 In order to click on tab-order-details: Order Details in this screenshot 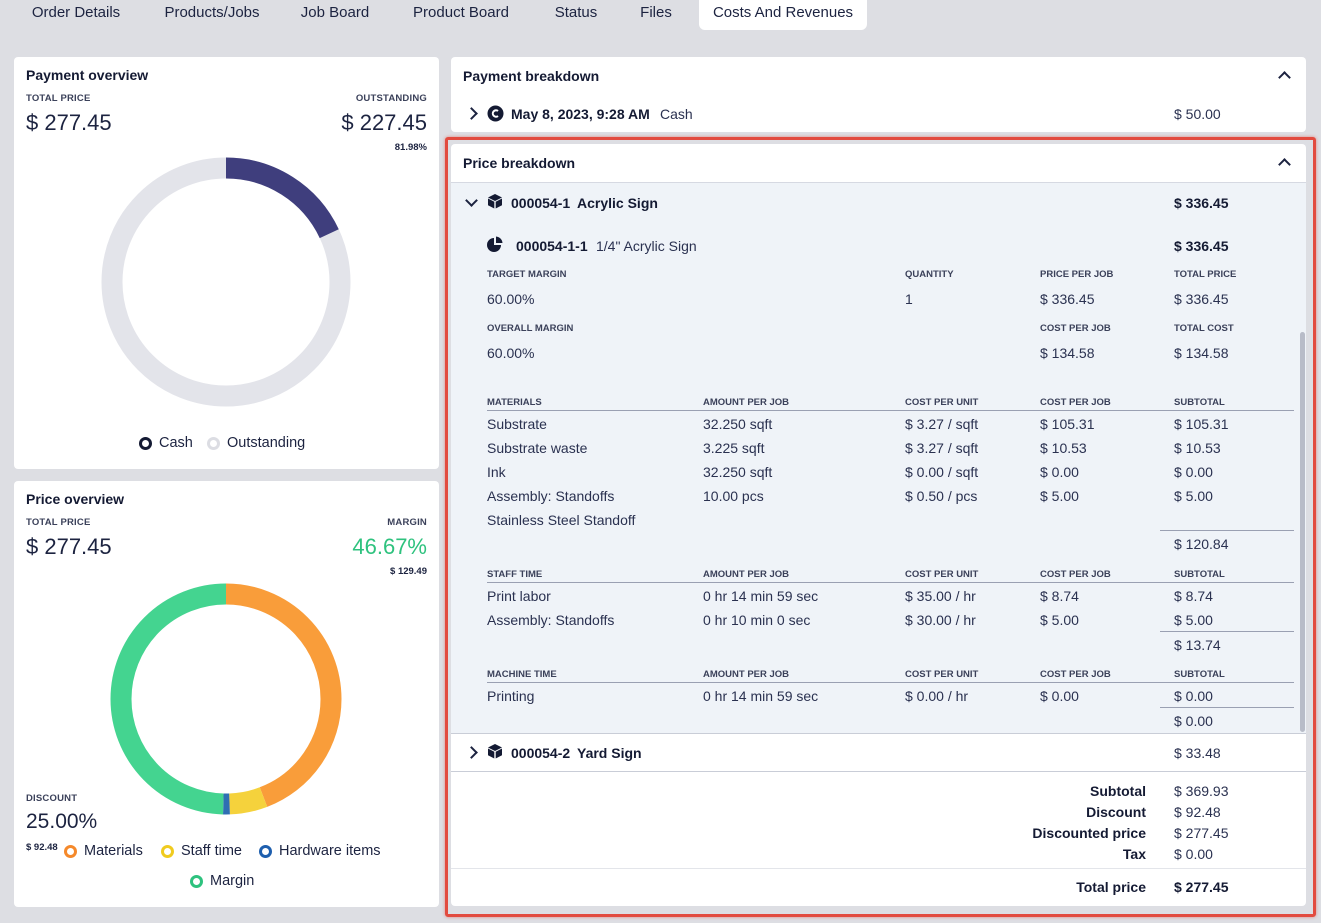, I will do `click(76, 12)`.